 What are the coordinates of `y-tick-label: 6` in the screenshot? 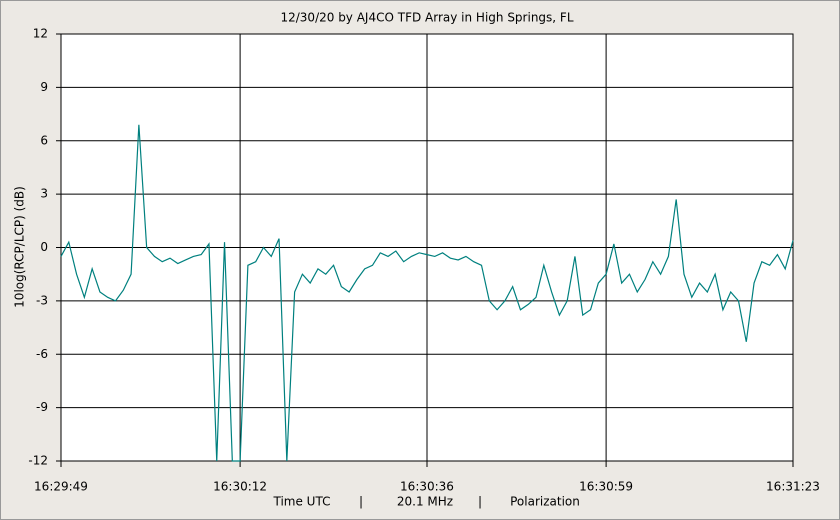 It's located at (44, 140).